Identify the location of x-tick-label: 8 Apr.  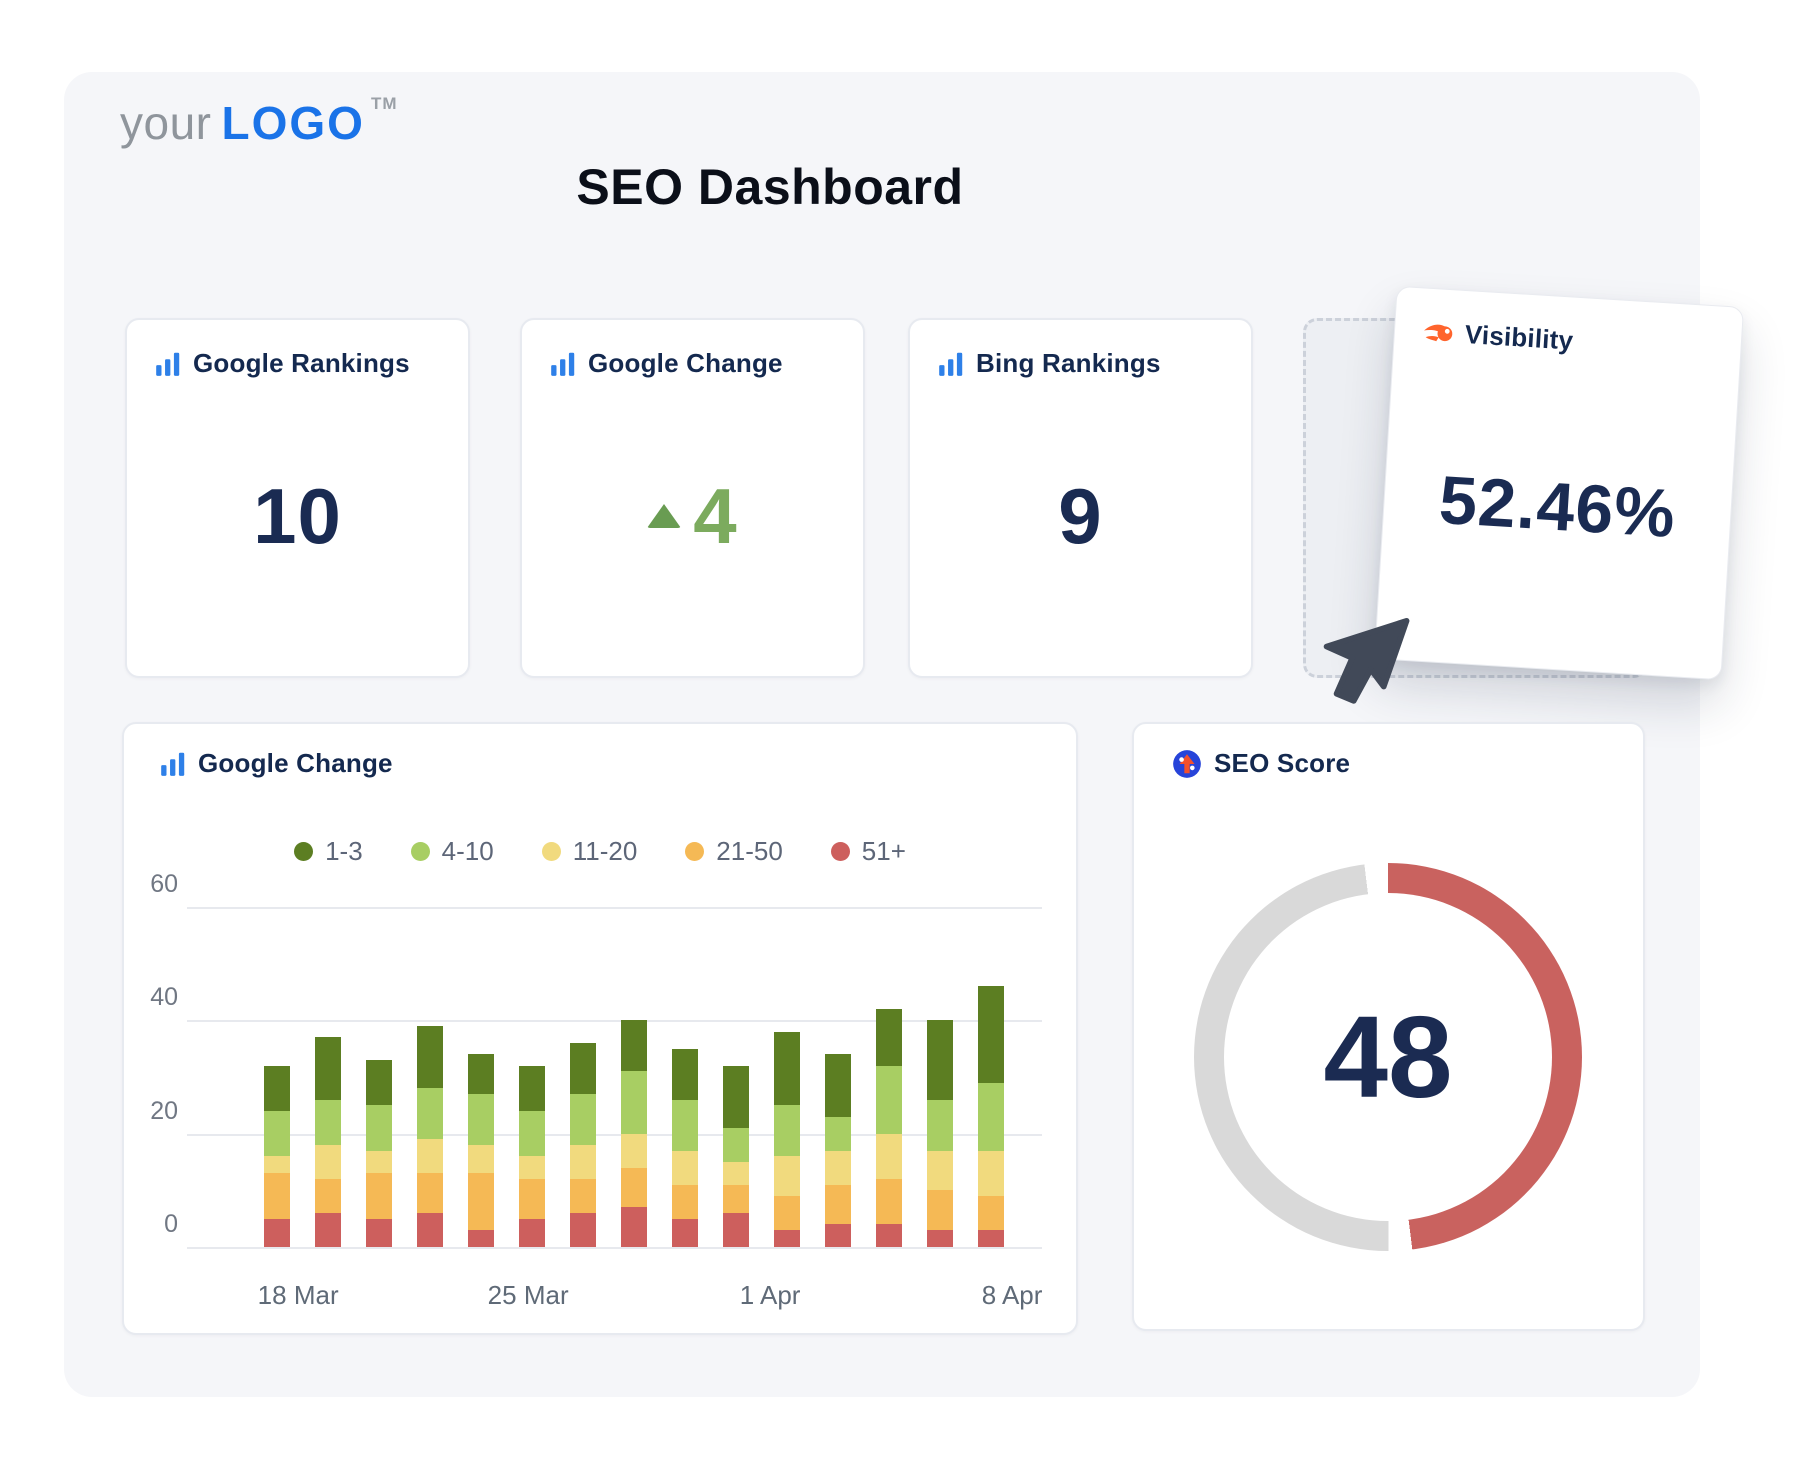
(1012, 1295).